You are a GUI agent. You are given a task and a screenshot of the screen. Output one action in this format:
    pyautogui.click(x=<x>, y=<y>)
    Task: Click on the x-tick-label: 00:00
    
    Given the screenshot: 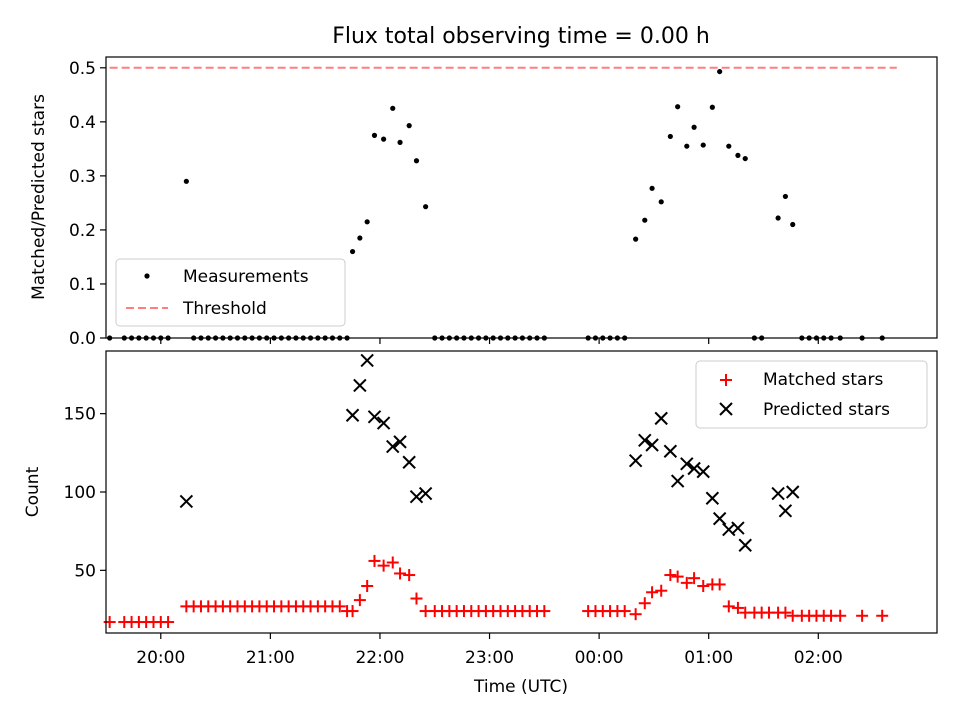 What is the action you would take?
    pyautogui.click(x=599, y=658)
    